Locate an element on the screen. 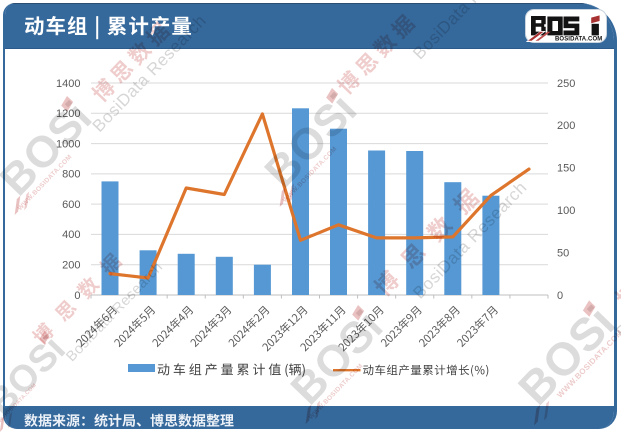 Image resolution: width=621 pixels, height=433 pixels. svg-text: 600 is located at coordinates (71, 205).